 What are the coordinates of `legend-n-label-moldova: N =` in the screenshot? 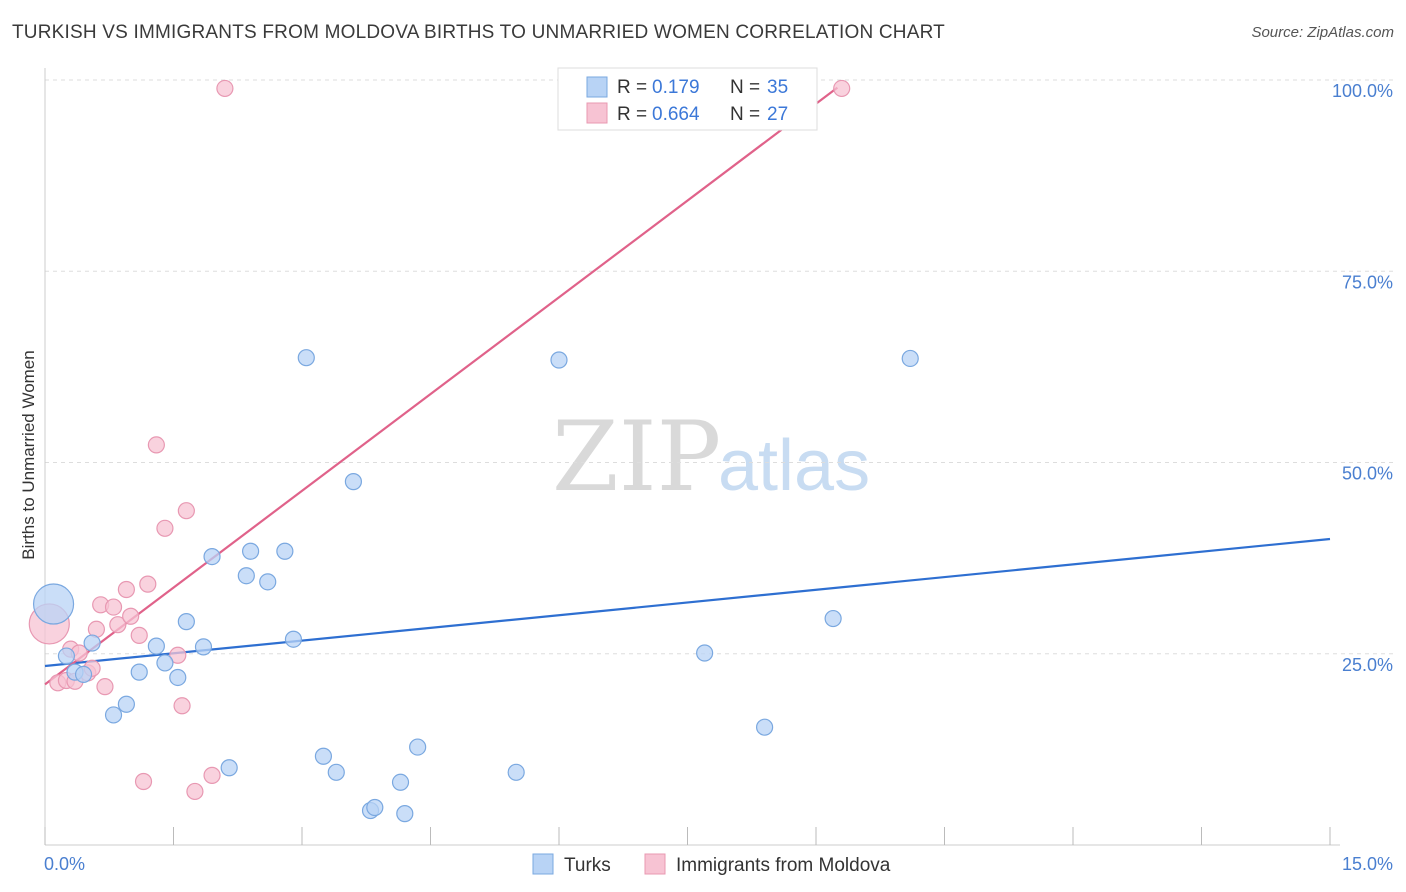 It's located at (745, 114).